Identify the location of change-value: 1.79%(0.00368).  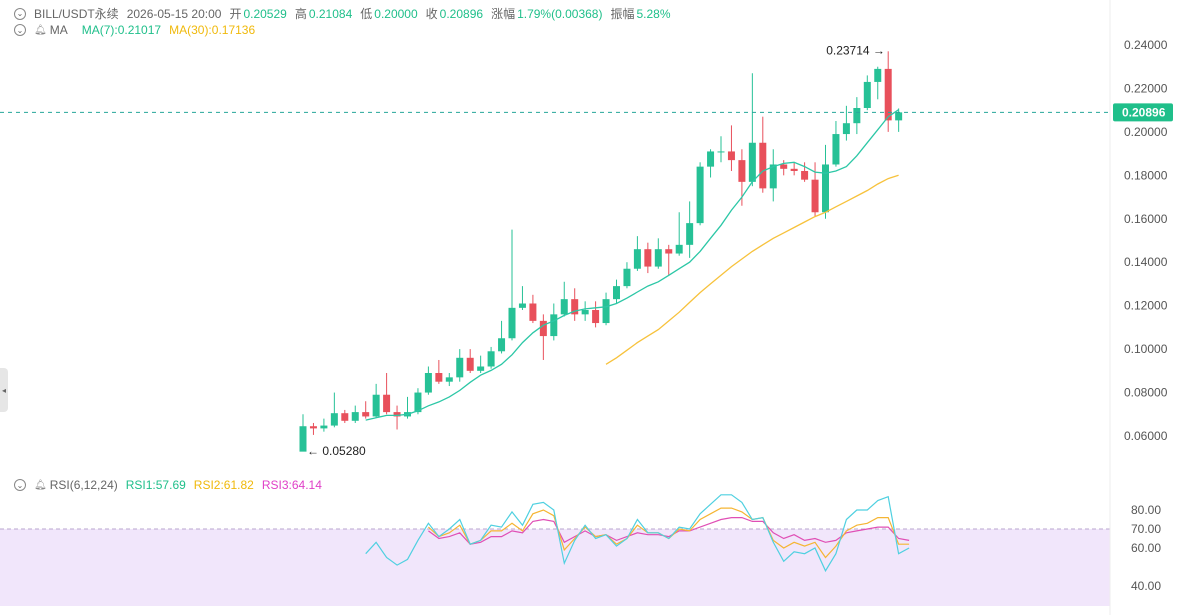
(560, 13).